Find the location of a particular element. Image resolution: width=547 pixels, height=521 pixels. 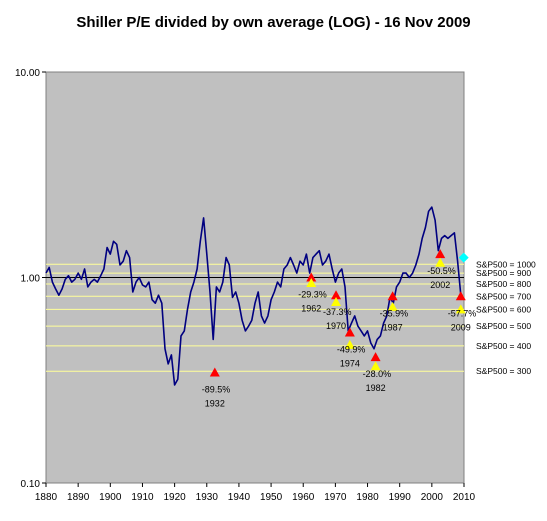

y-tick-label: 0.10 is located at coordinates (31, 484).